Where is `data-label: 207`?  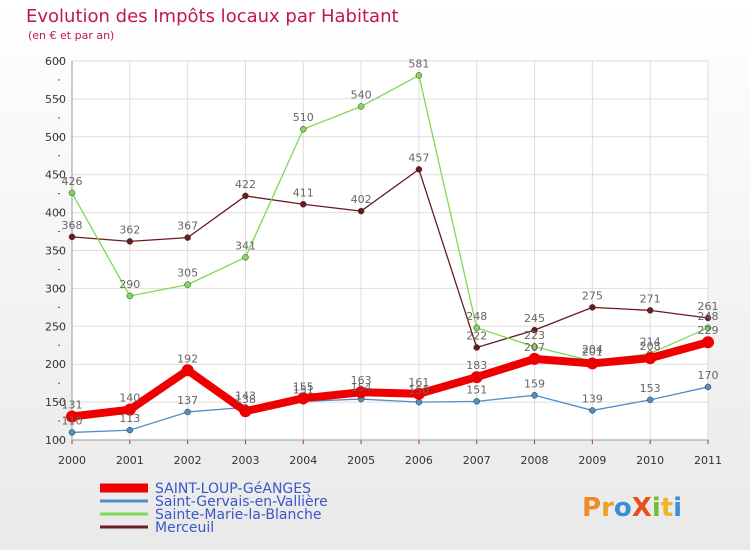
data-label: 207 is located at coordinates (534, 347).